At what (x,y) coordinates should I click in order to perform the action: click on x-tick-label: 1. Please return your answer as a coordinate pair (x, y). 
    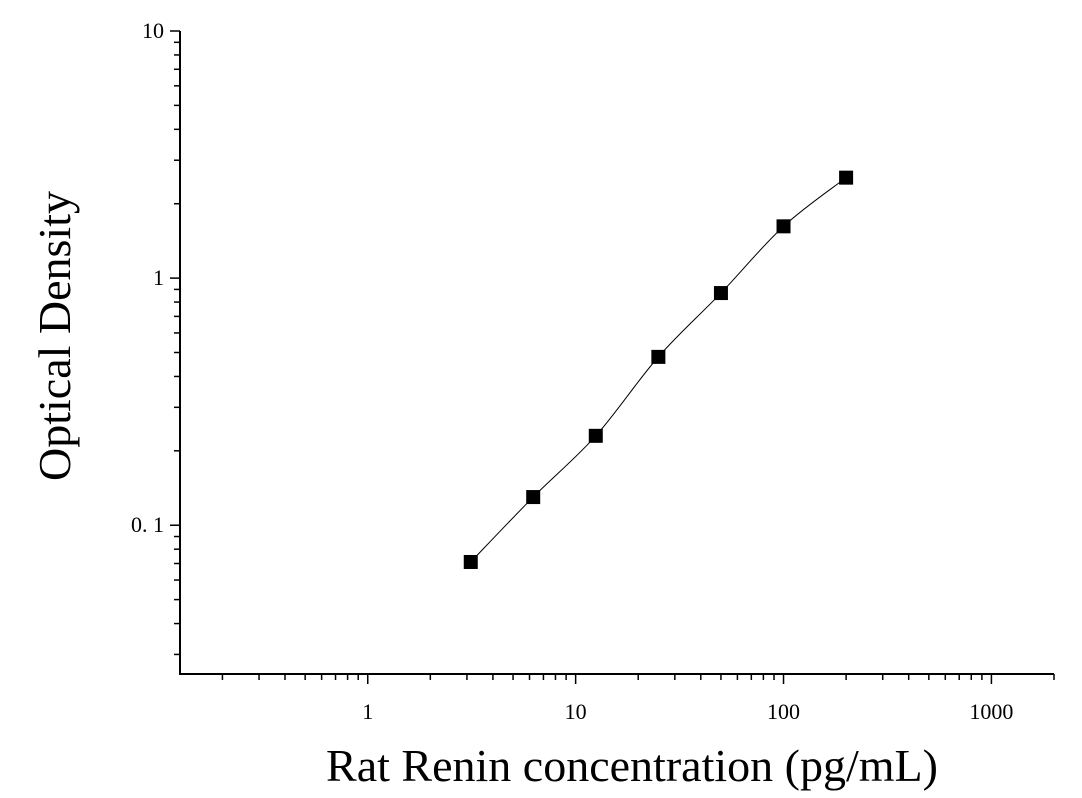
    Looking at the image, I should click on (367, 711).